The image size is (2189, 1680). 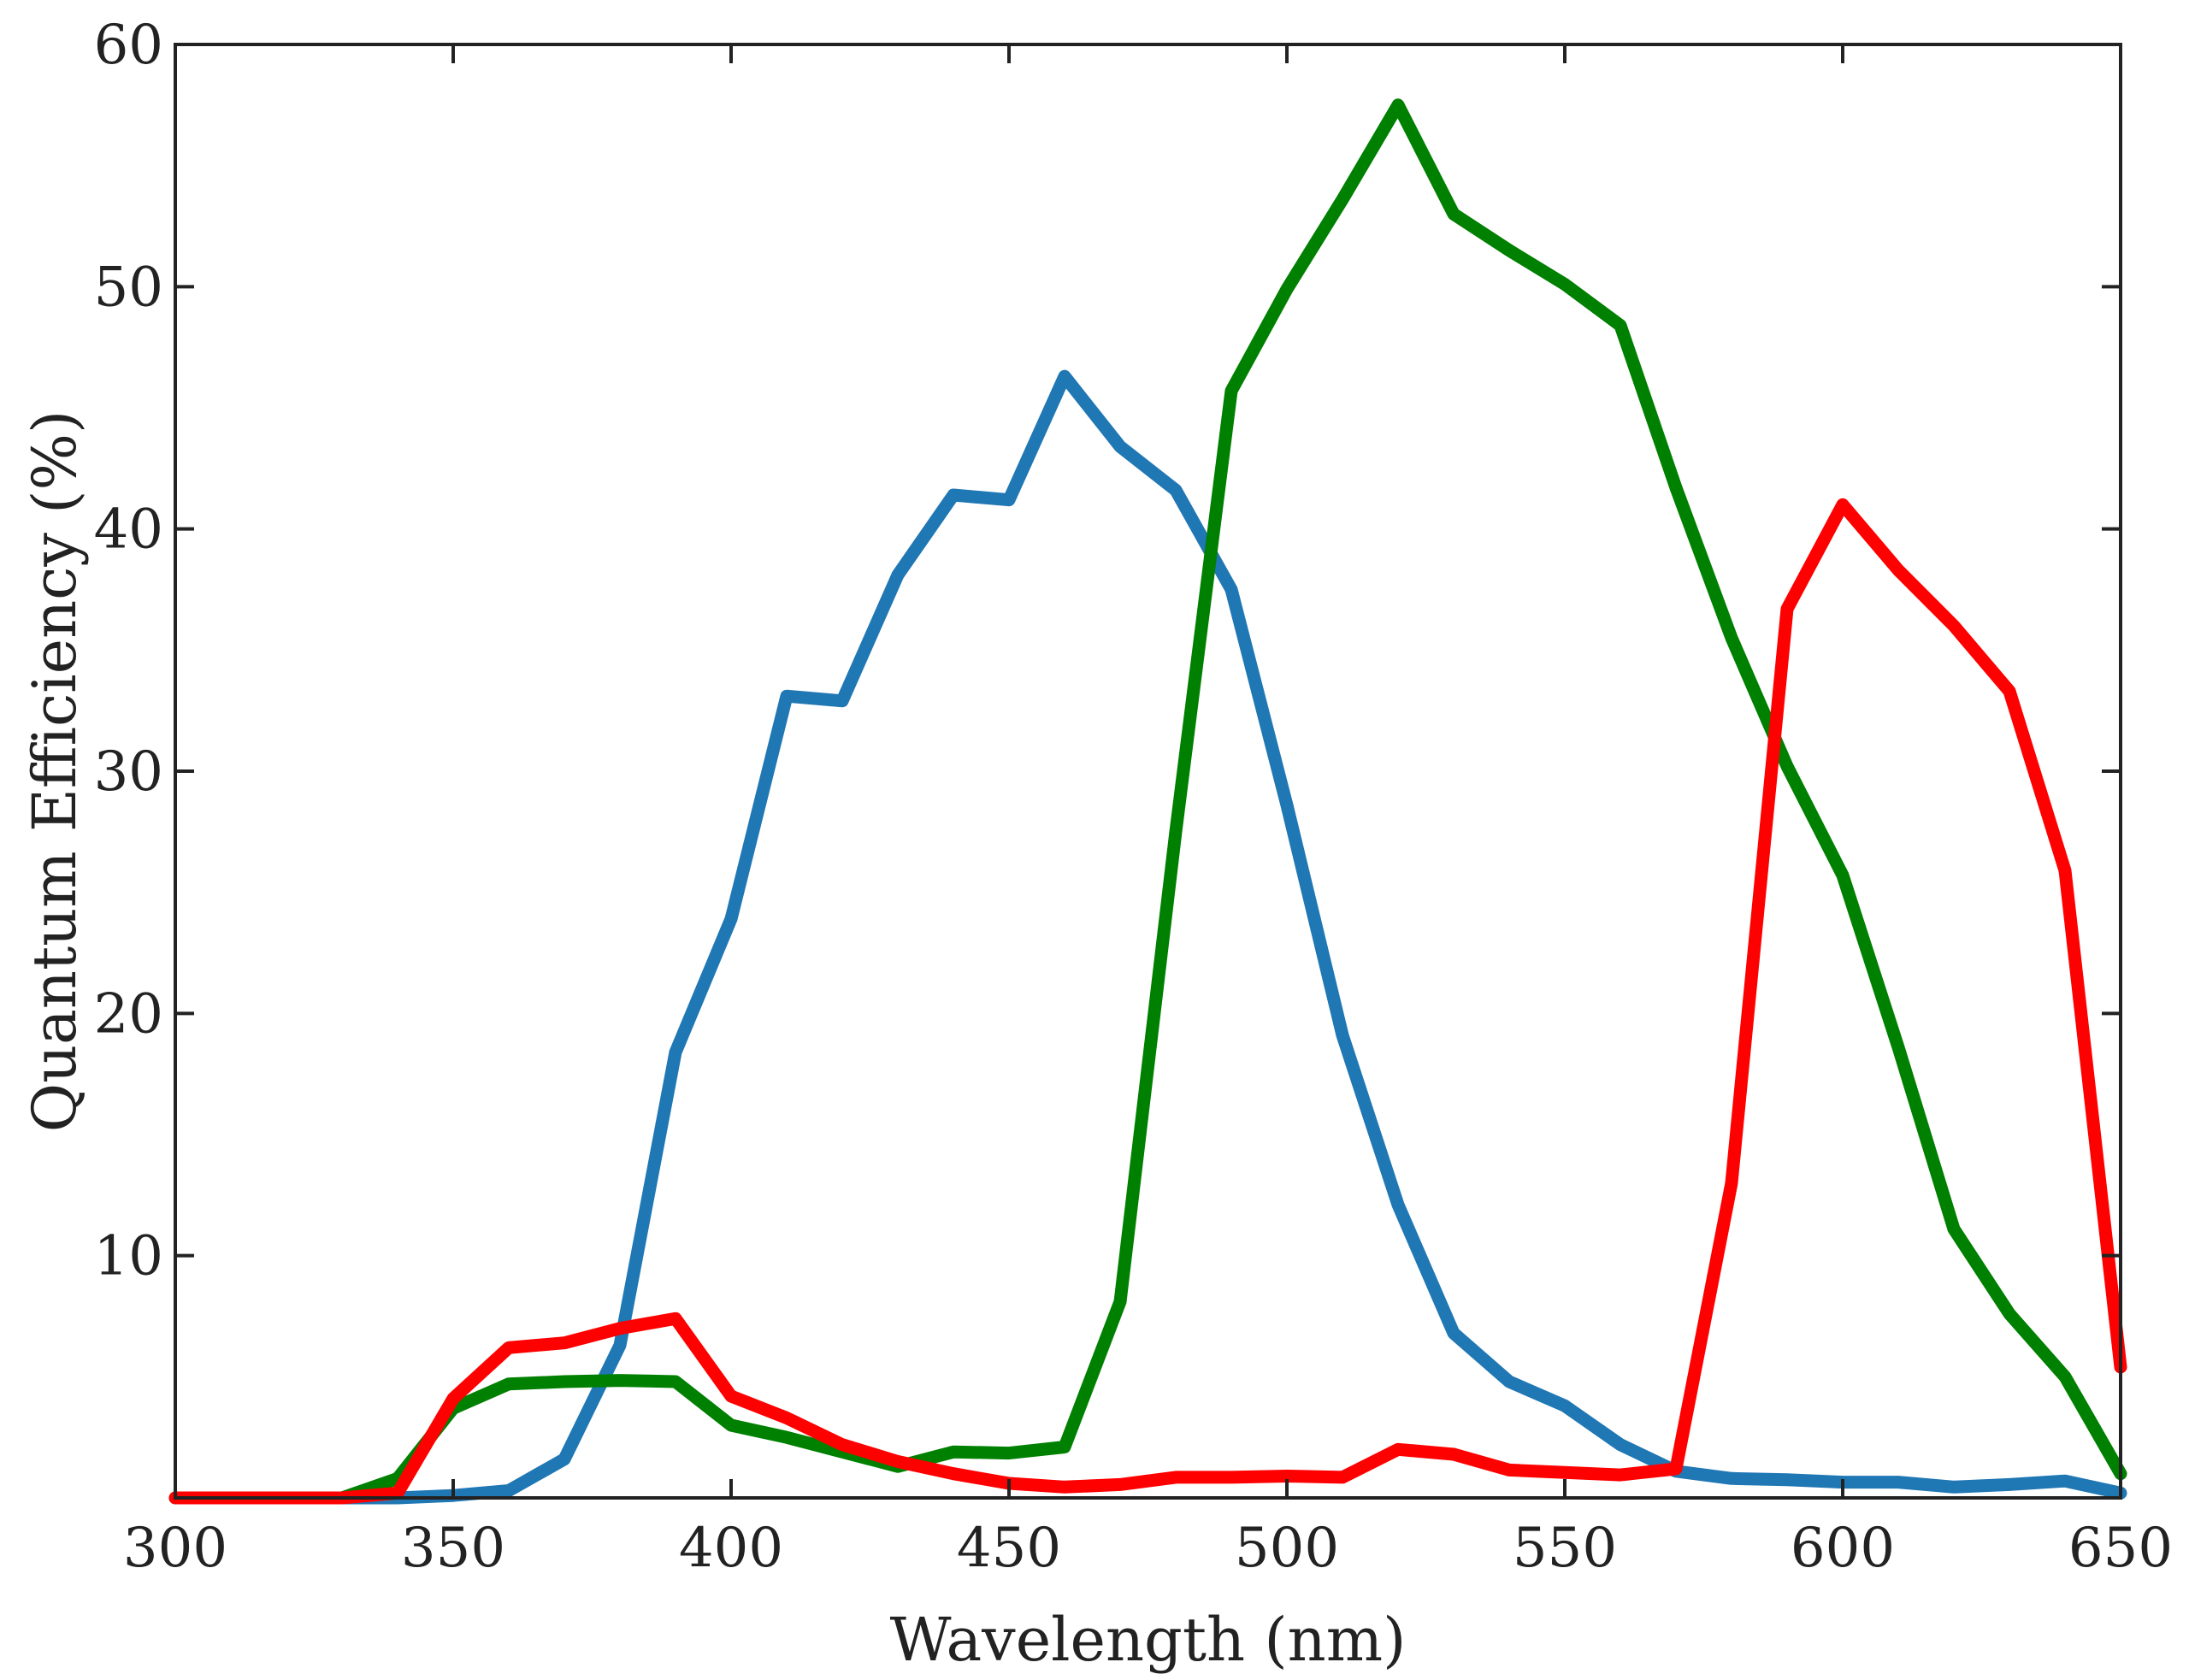 What do you see at coordinates (1148, 1640) in the screenshot?
I see `x-axis-title: Wavelength (nm)` at bounding box center [1148, 1640].